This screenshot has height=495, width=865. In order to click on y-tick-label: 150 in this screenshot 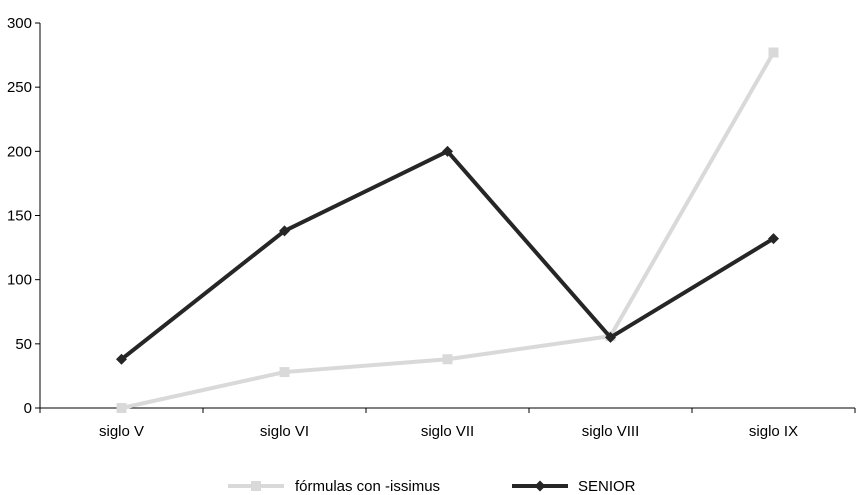, I will do `click(19, 216)`.